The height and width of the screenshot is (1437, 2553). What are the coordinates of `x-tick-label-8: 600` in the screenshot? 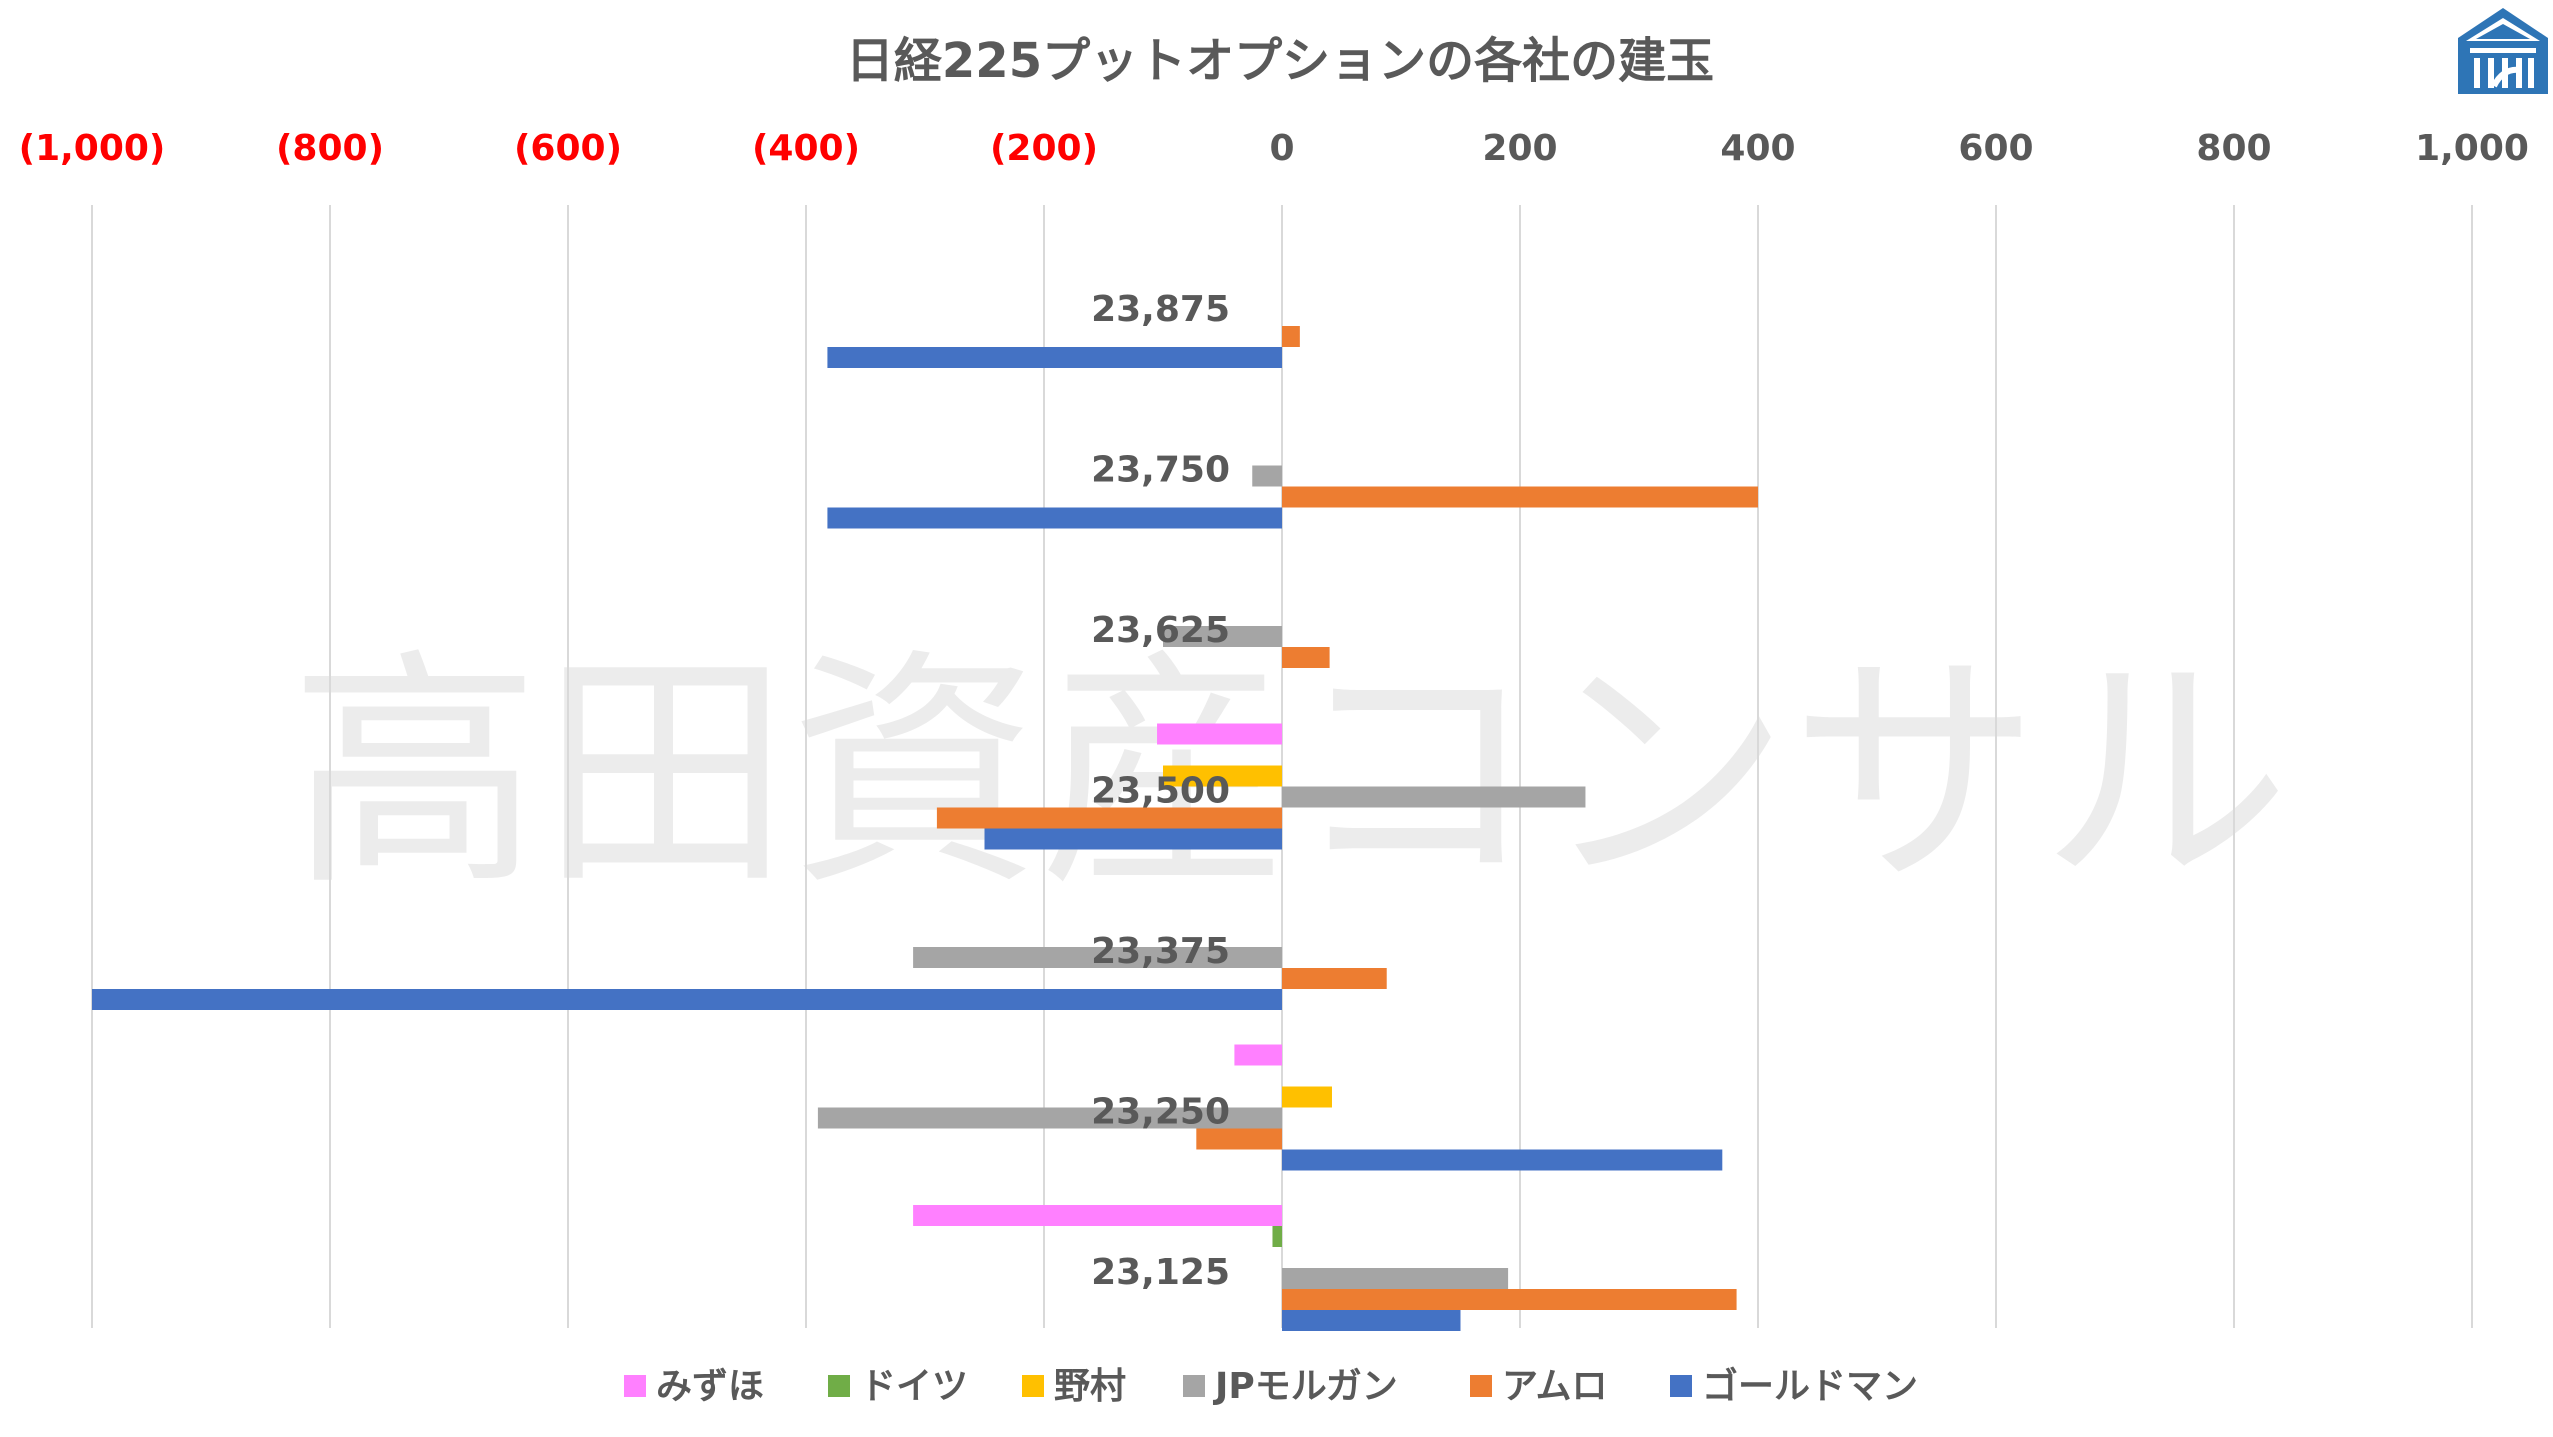 It's located at (1995, 148).